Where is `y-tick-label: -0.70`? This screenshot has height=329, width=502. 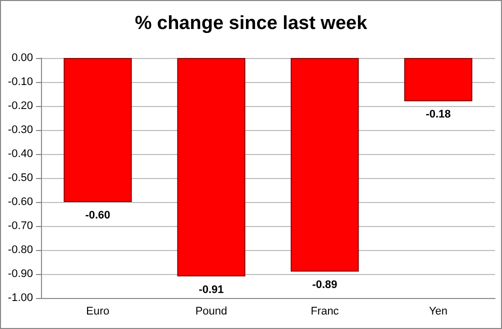 y-tick-label: -0.70 is located at coordinates (20, 226).